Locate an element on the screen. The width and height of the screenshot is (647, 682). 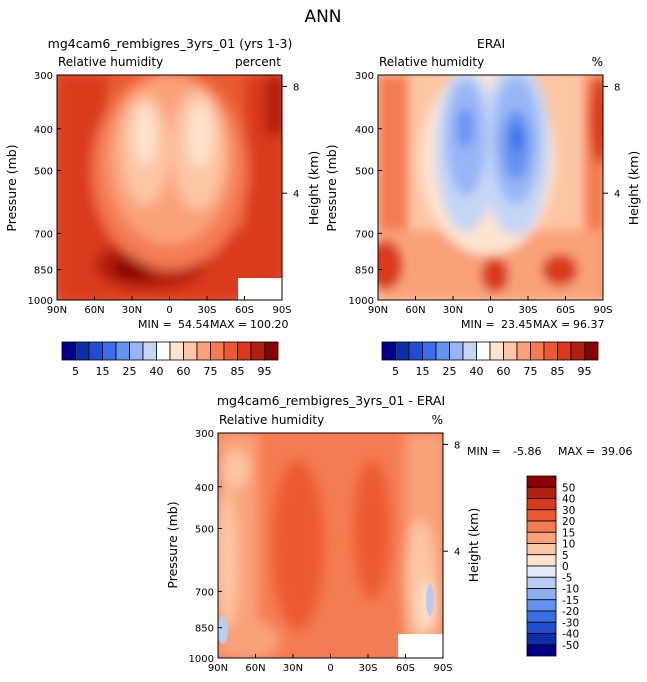
colorbar-label: -10 is located at coordinates (570, 590).